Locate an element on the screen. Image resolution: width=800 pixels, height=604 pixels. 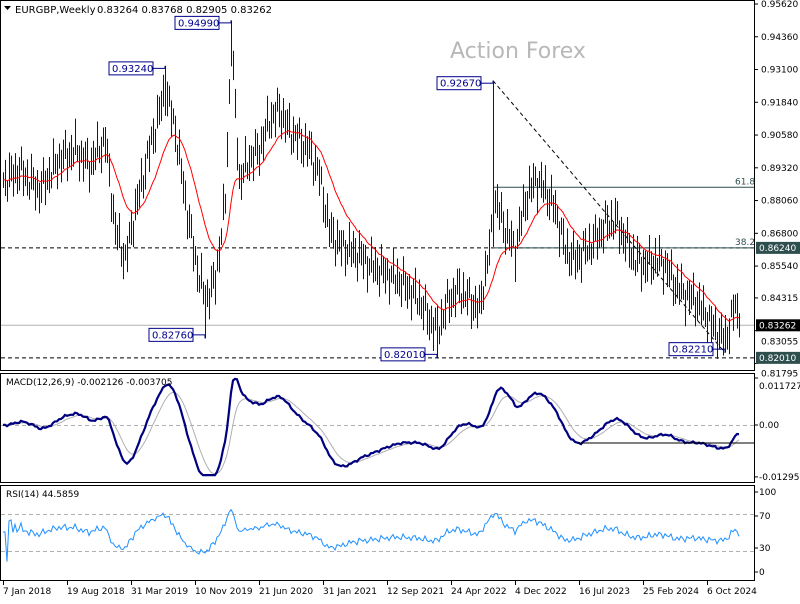
y-tick-label: 0.85540 is located at coordinates (779, 267).